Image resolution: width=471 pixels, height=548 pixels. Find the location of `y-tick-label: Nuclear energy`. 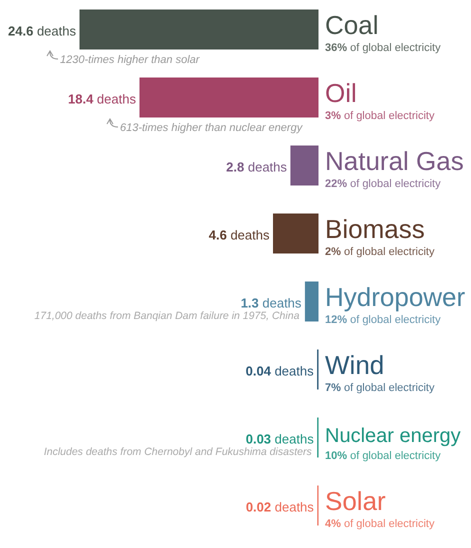

y-tick-label: Nuclear energy is located at coordinates (393, 436).